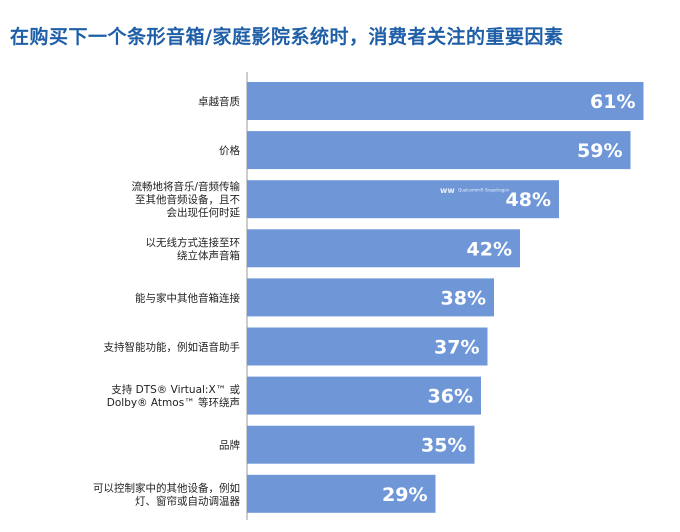 This screenshot has height=532, width=680. I want to click on category-label-5: 能与家中其他音箱连接, so click(187, 297).